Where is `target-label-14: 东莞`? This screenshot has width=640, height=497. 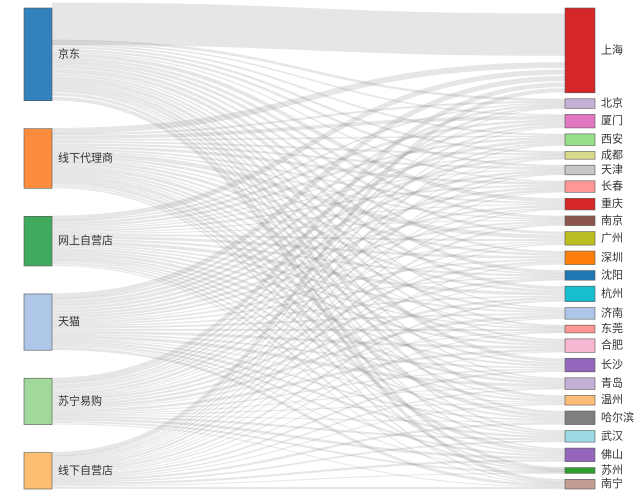 target-label-14: 东莞 is located at coordinates (612, 328).